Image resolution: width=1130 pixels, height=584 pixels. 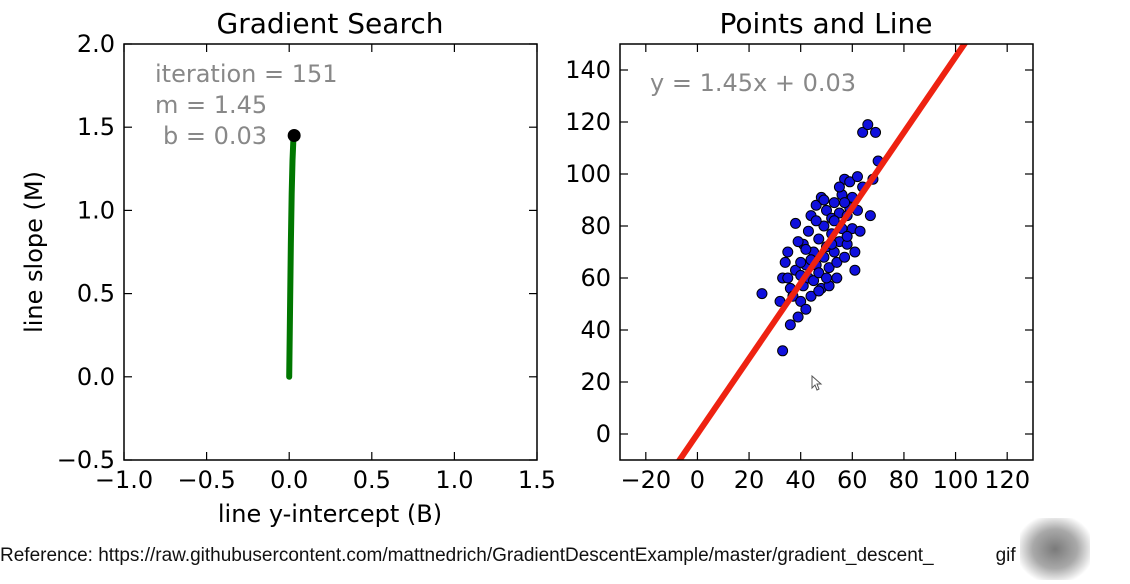 What do you see at coordinates (454, 480) in the screenshot?
I see `gradient-x-tick-label: 1.0` at bounding box center [454, 480].